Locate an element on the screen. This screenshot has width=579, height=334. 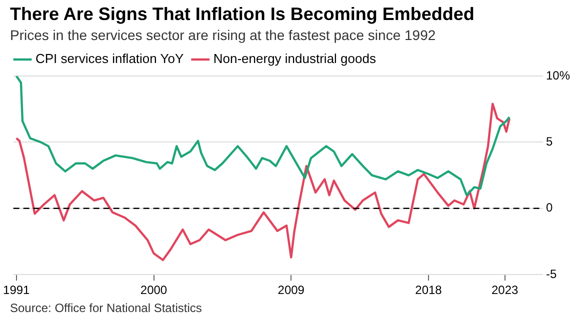
x-tick-label: 1991 is located at coordinates (16, 290).